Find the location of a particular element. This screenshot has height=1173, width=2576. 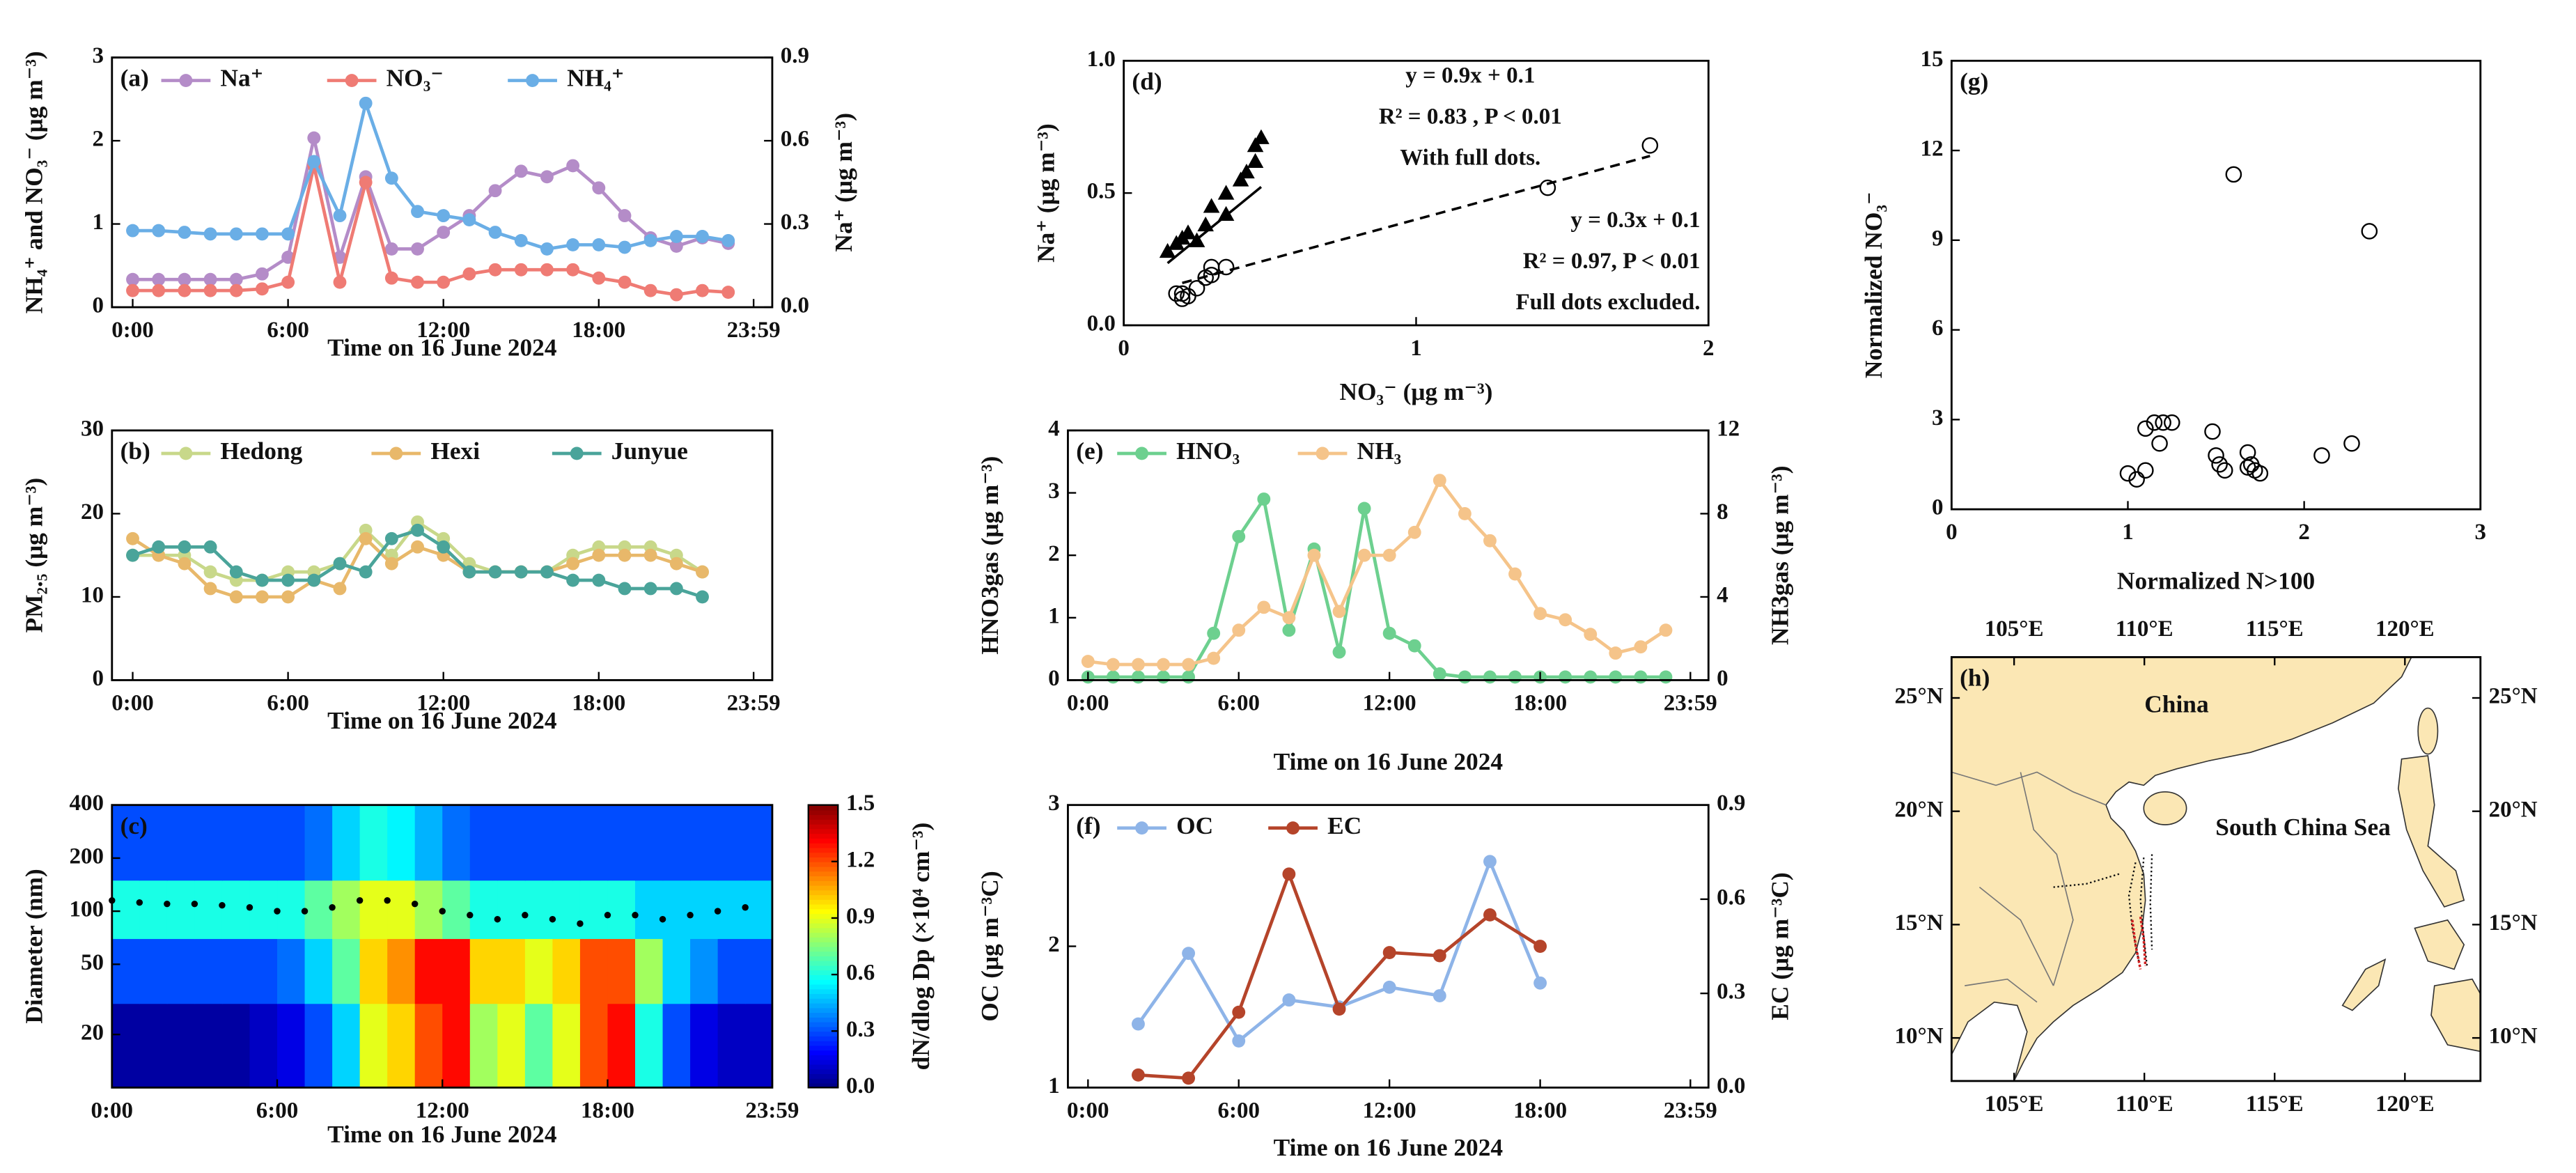

x-tick-label: 0:00 is located at coordinates (132, 330).